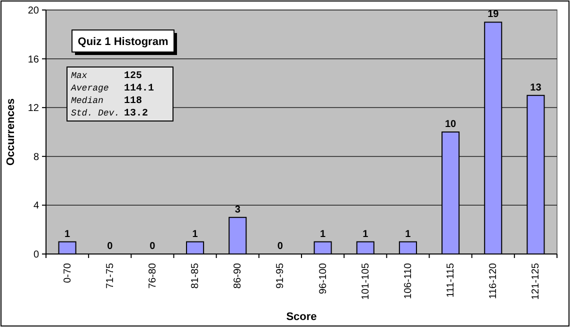 This screenshot has width=574, height=331. Describe the element at coordinates (494, 14) in the screenshot. I see `data-label: 19` at that location.